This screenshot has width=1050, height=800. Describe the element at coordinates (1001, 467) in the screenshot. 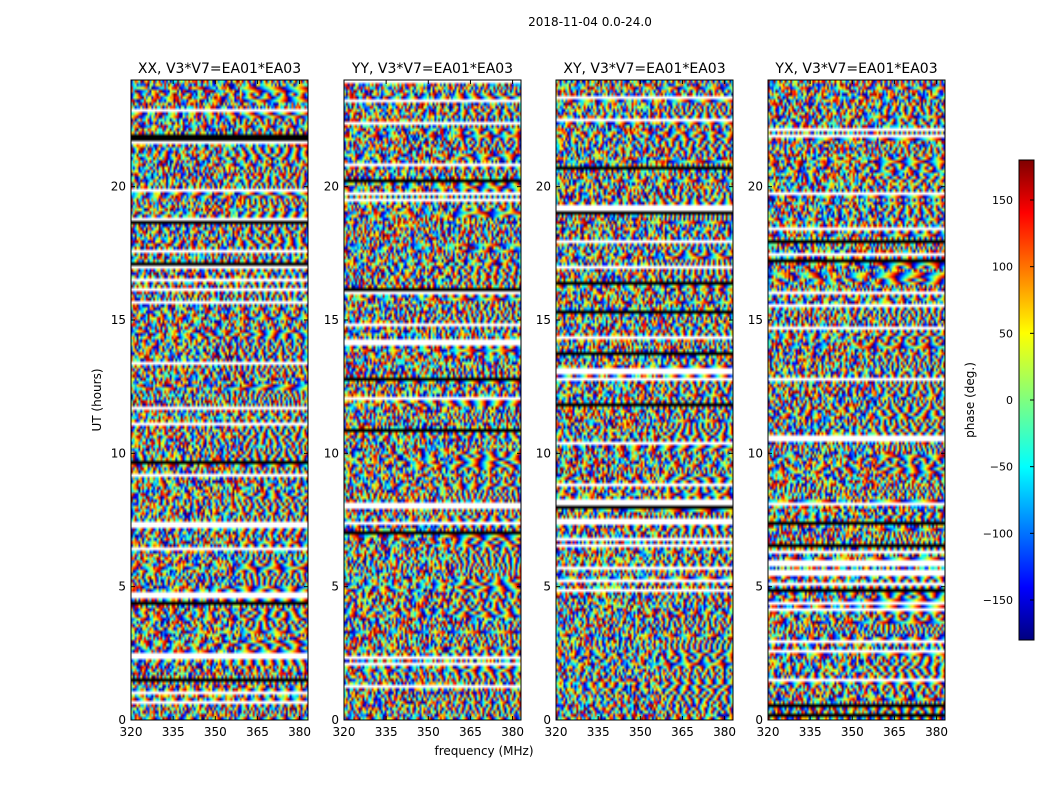

I see `colorbar-tick-label: −50` at that location.